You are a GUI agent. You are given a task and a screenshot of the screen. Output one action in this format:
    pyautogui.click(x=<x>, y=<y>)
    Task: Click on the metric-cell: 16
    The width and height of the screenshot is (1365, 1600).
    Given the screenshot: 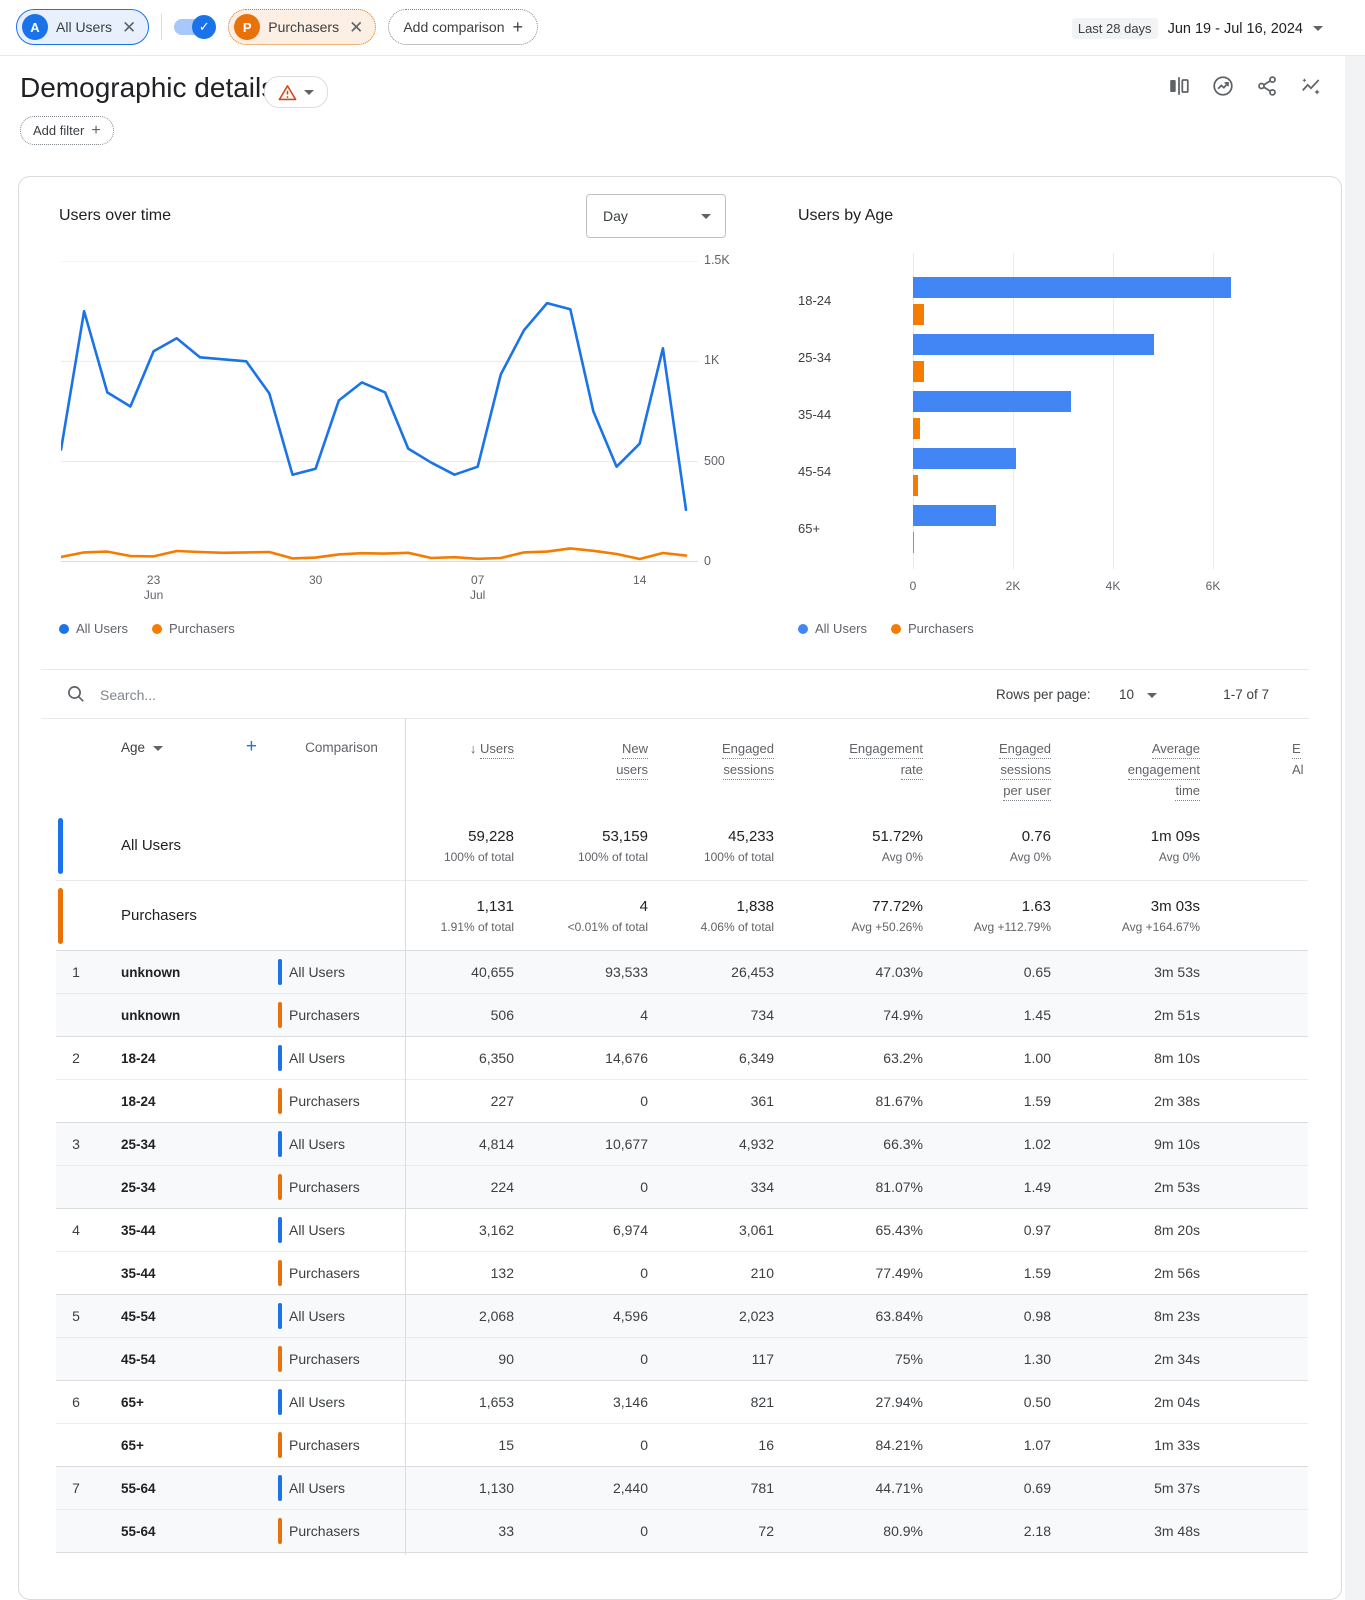 What is the action you would take?
    pyautogui.click(x=766, y=1445)
    